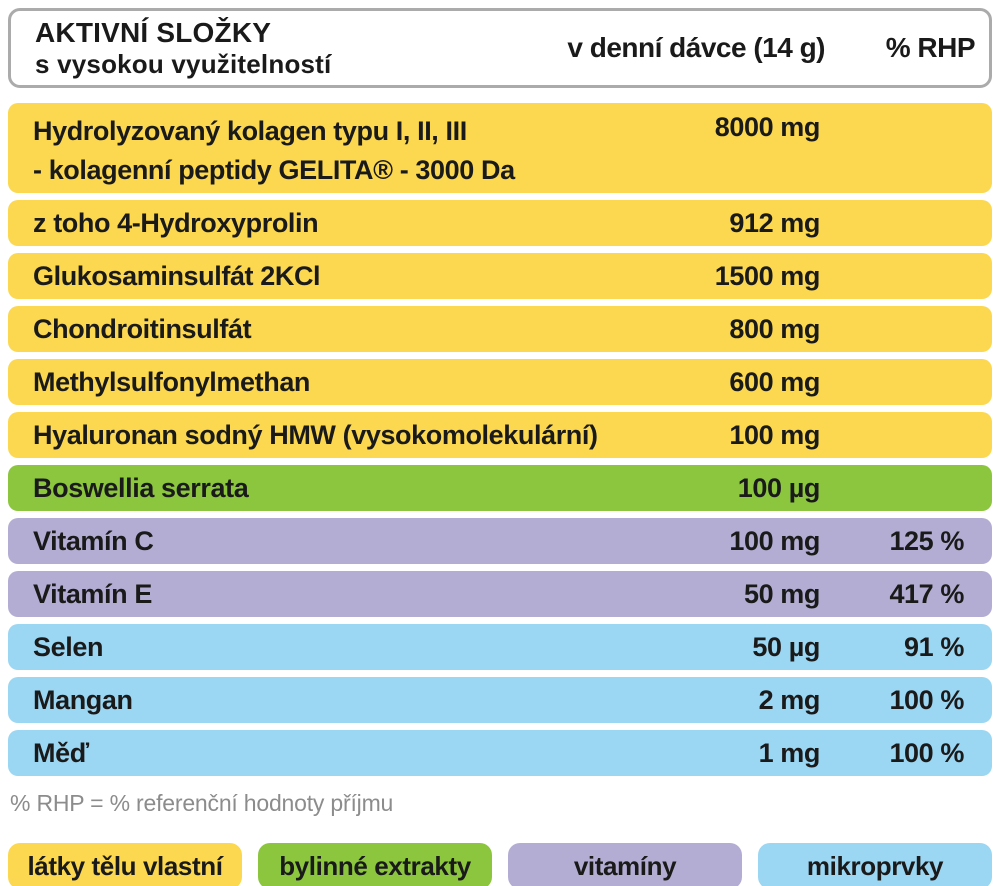 Image resolution: width=1000 pixels, height=886 pixels. I want to click on ingredient-amount: 50 mg, so click(781, 593).